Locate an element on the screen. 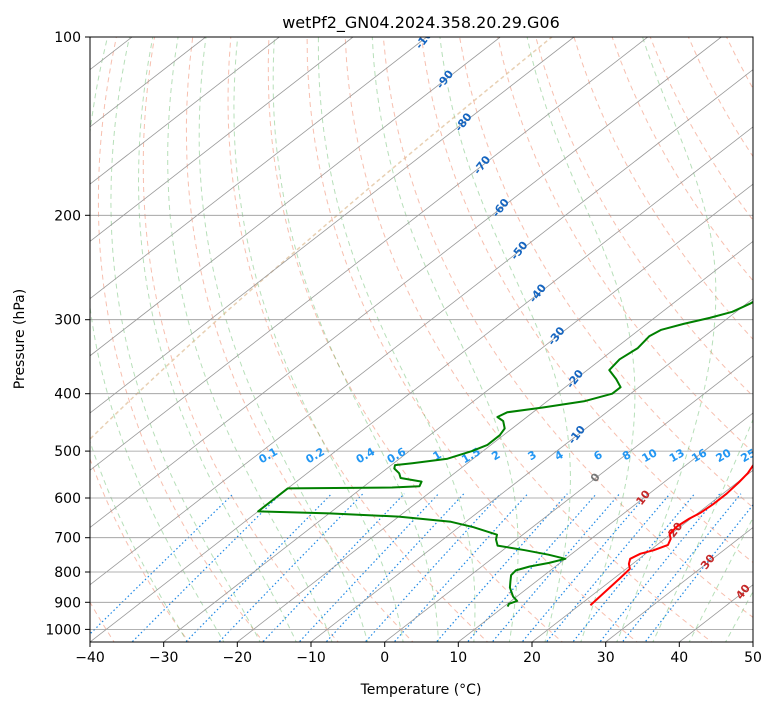 This screenshot has height=712, width=775. x-tick-label: −20 is located at coordinates (238, 658).